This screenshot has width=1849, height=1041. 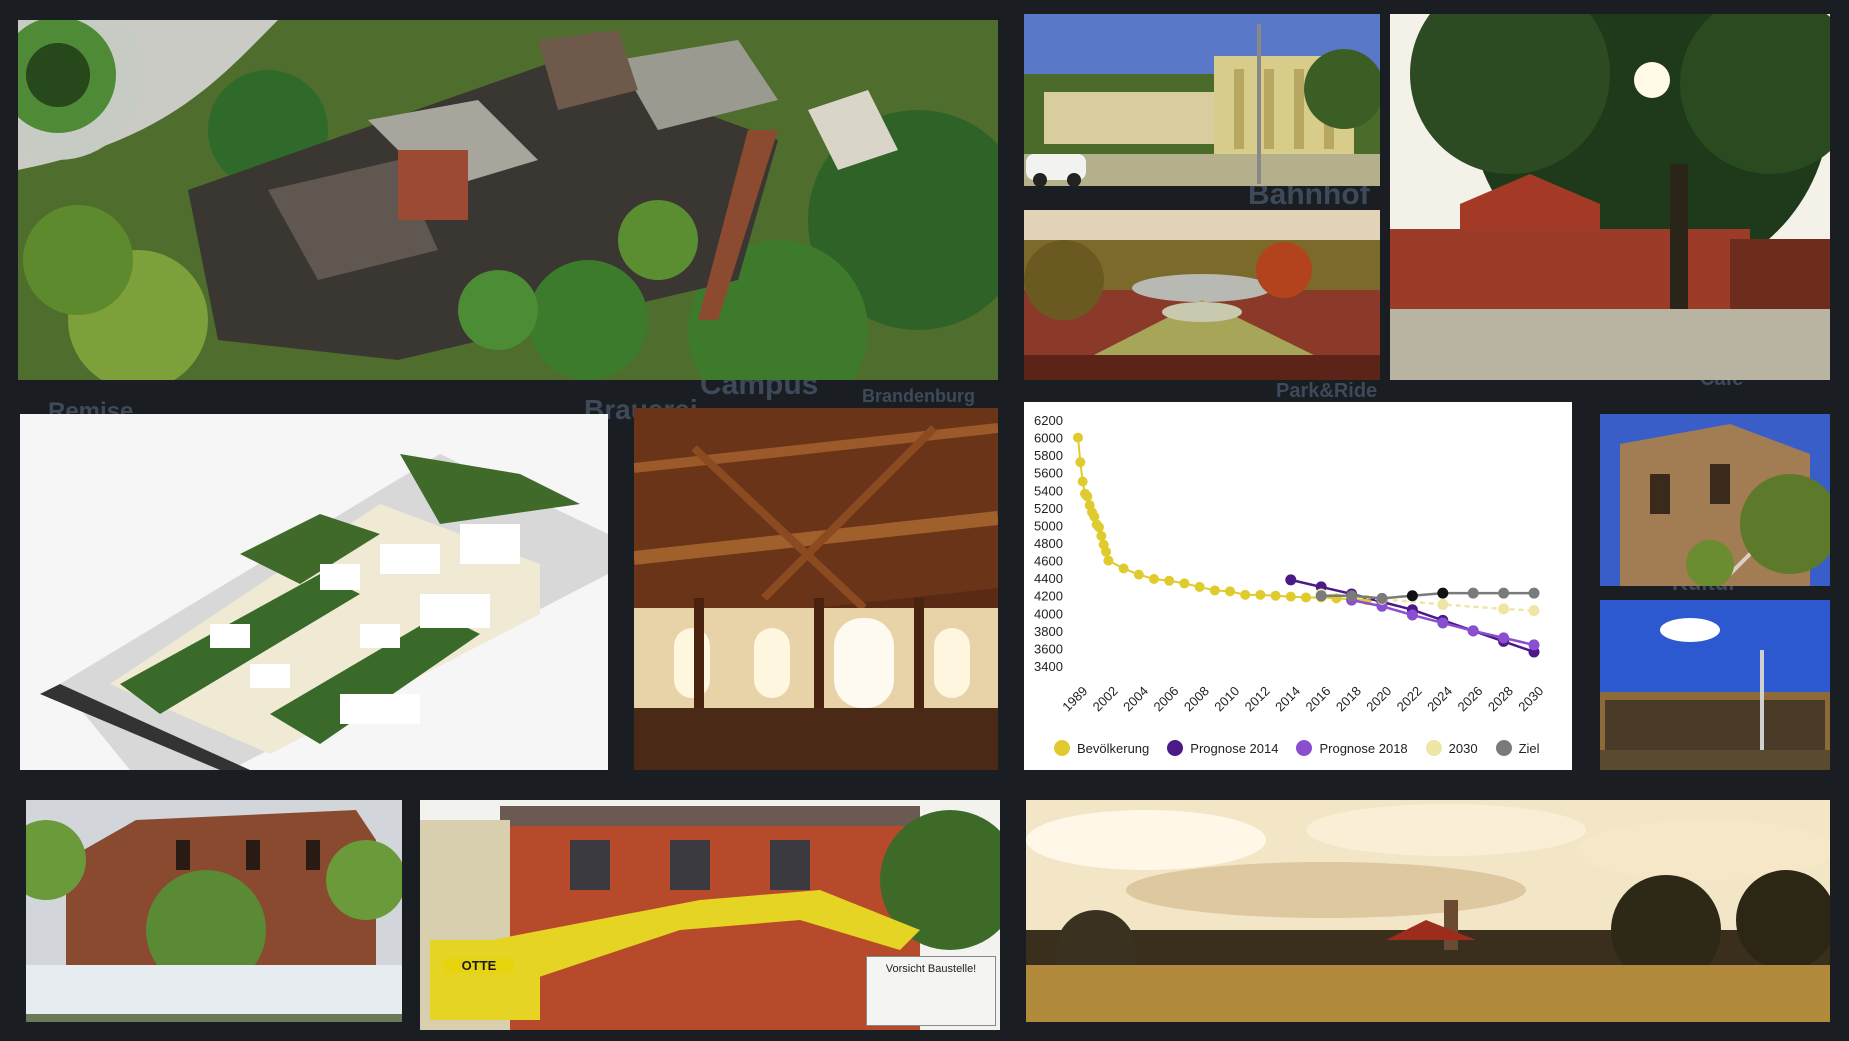 What do you see at coordinates (1048, 438) in the screenshot?
I see `y-tick-label: 6000` at bounding box center [1048, 438].